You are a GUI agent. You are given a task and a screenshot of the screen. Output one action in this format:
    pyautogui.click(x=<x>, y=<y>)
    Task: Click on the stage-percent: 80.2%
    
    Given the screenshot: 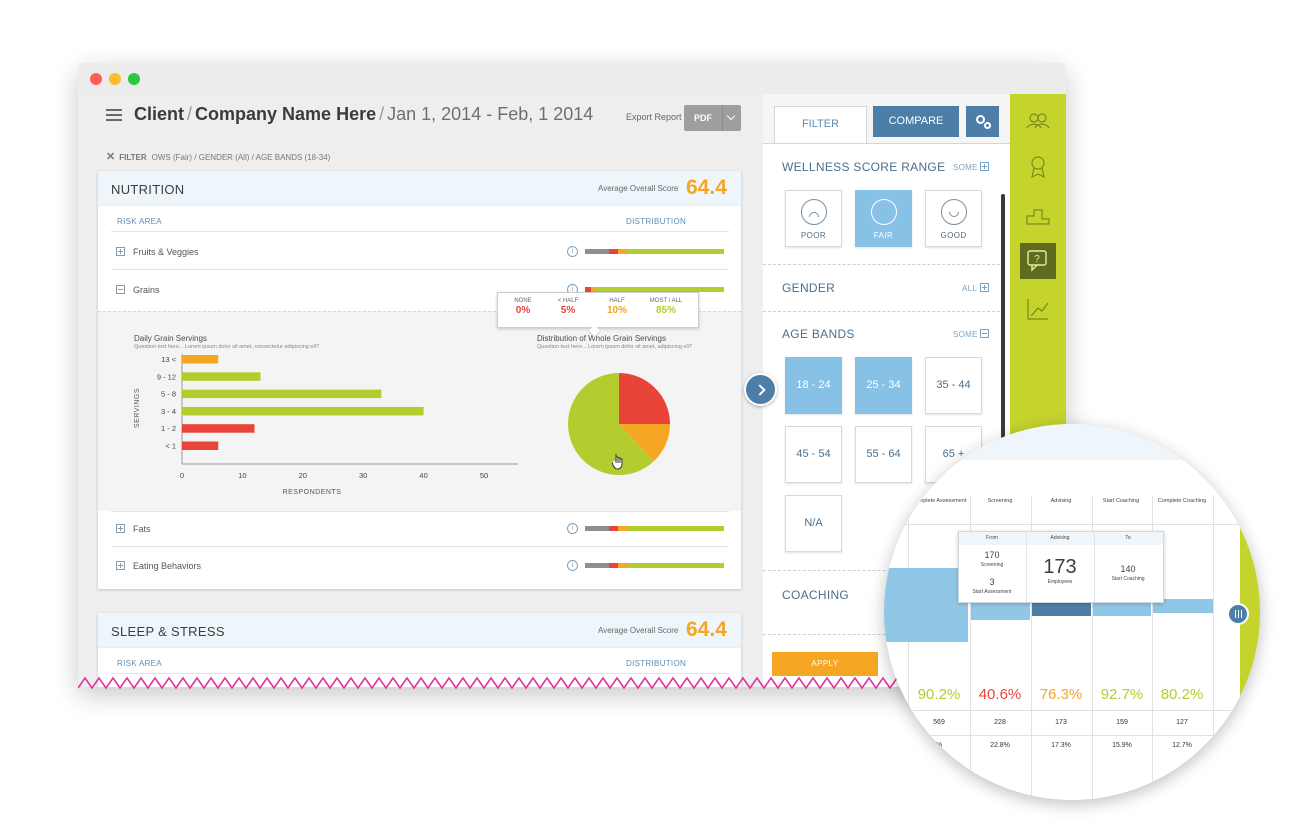 What is the action you would take?
    pyautogui.click(x=1182, y=694)
    